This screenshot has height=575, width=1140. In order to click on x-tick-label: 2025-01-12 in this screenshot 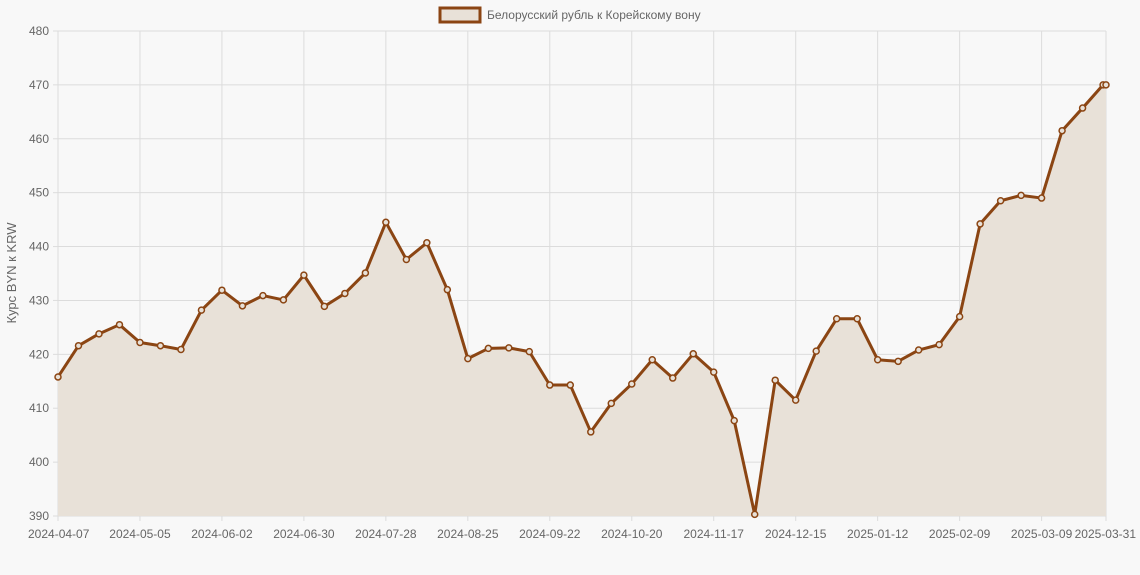, I will do `click(878, 534)`.